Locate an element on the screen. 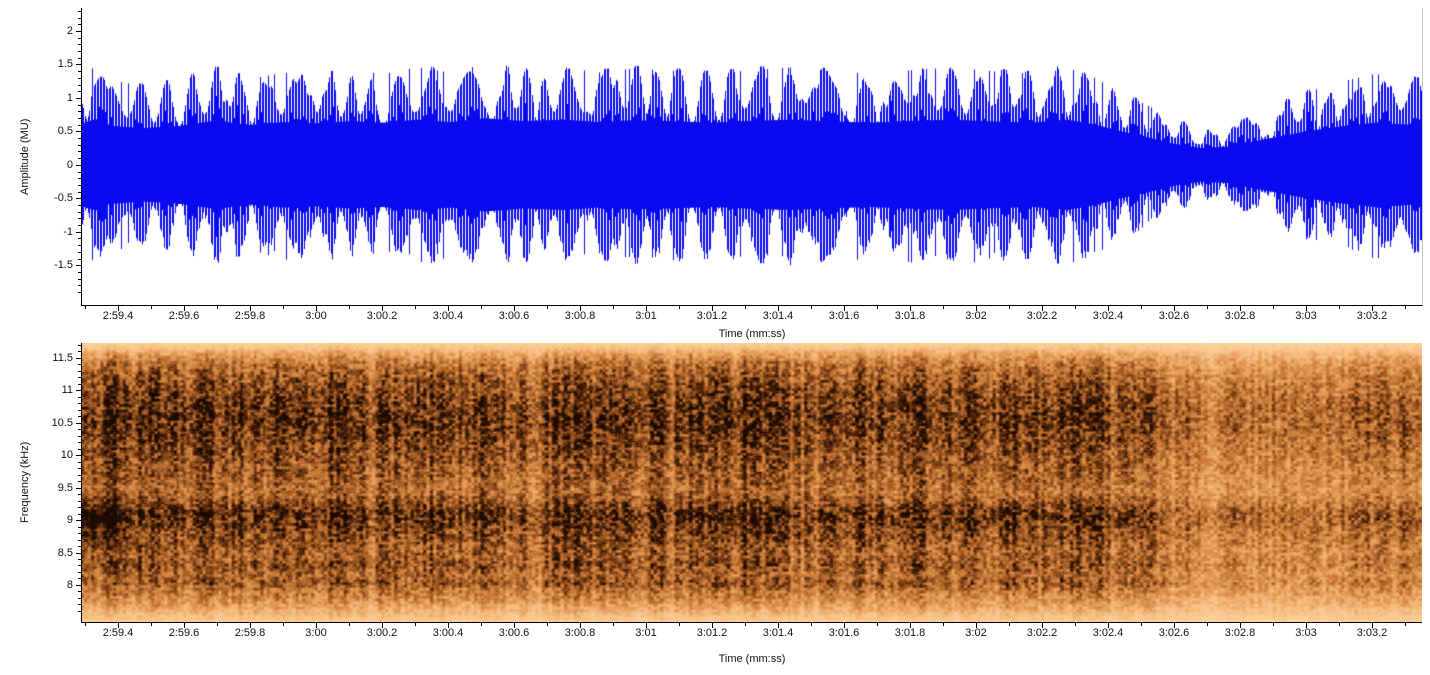 The height and width of the screenshot is (675, 1430). waveform-x-tick-label: 3:02.6 is located at coordinates (1174, 316).